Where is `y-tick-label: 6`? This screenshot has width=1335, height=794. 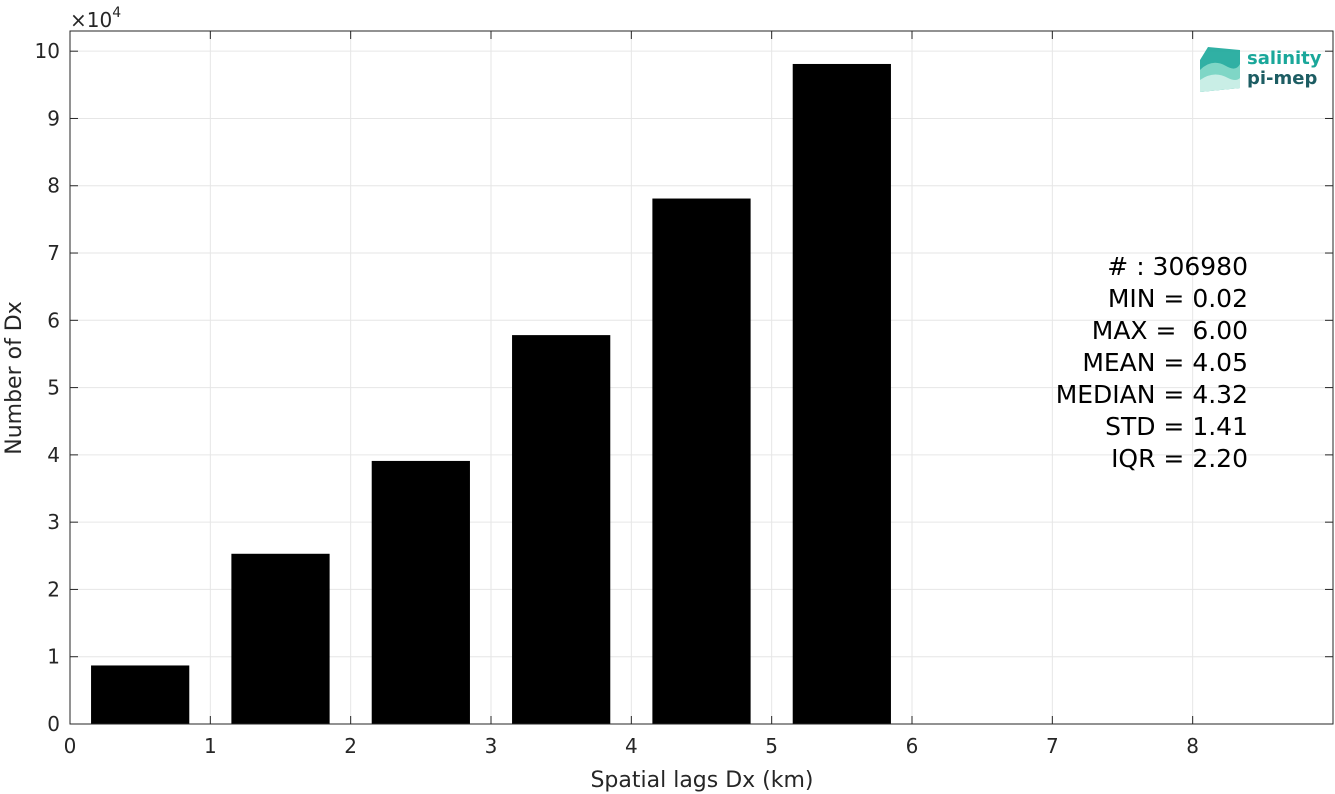
y-tick-label: 6 is located at coordinates (53, 320).